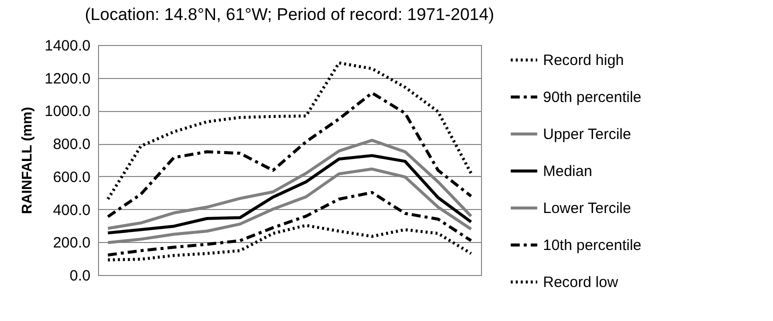 The height and width of the screenshot is (321, 773). I want to click on chart-title: (Location: 14.8°N, 61°W; Period of record: 1971-2014), so click(289, 14).